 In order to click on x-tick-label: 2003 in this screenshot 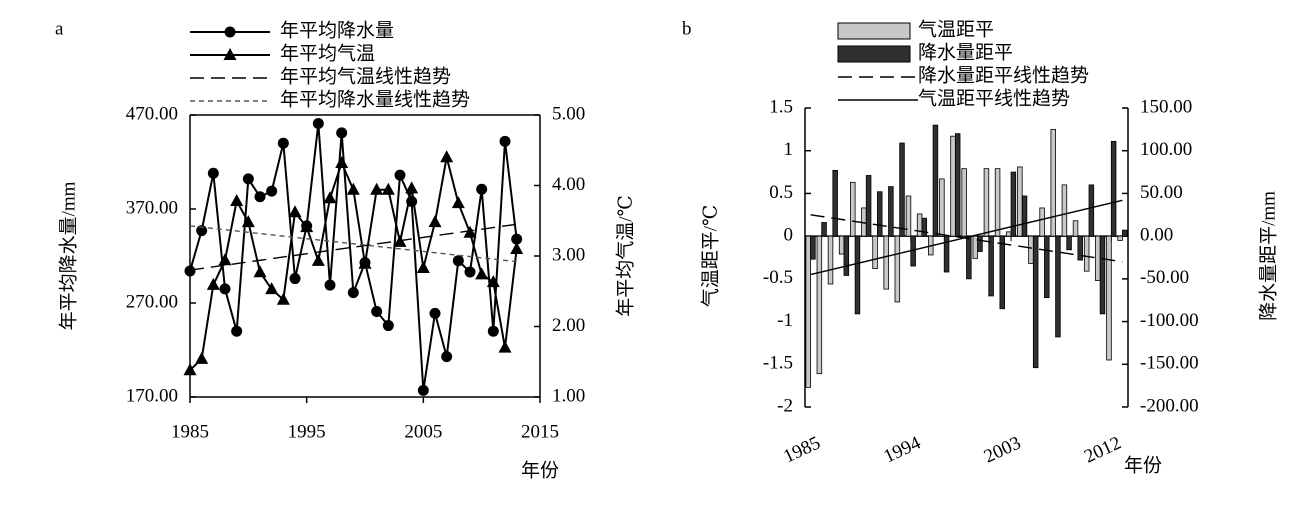, I will do `click(1002, 449)`.